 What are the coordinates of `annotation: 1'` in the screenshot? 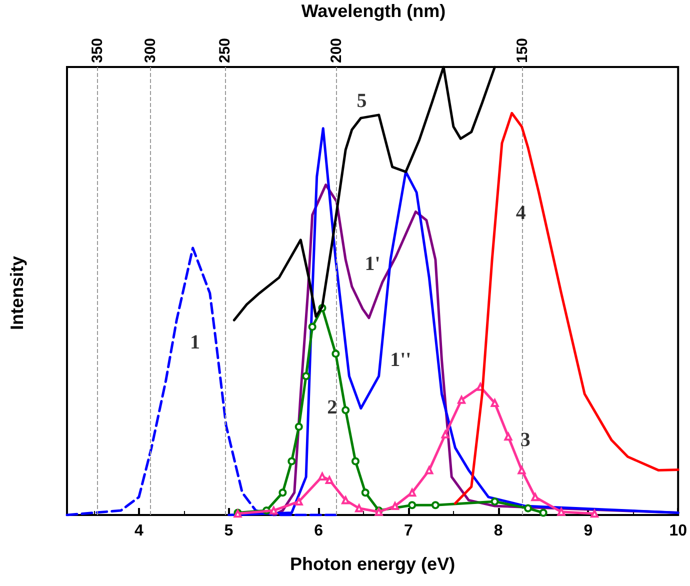 It's located at (372, 264).